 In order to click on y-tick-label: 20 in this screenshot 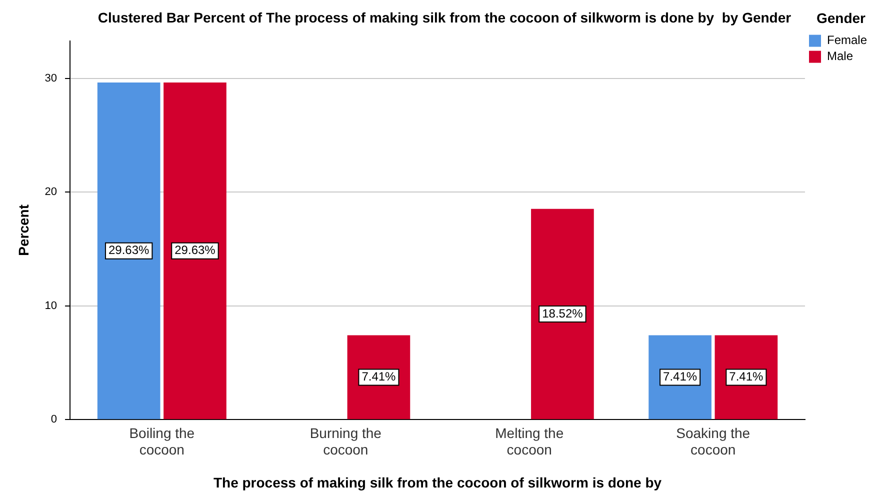, I will do `click(51, 192)`.